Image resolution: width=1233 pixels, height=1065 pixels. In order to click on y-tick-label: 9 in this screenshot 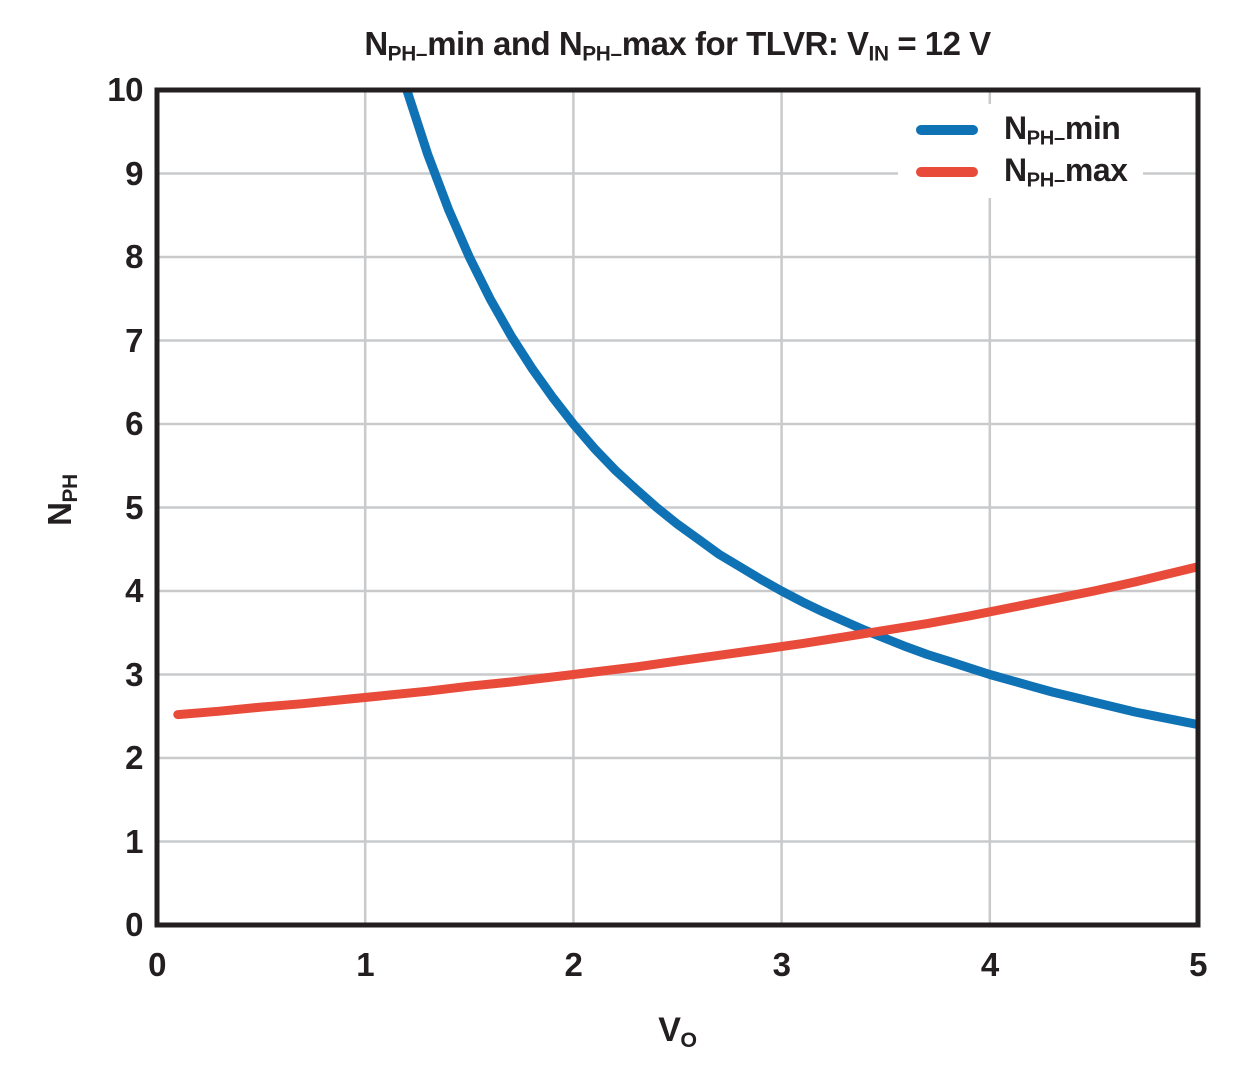, I will do `click(134, 173)`.